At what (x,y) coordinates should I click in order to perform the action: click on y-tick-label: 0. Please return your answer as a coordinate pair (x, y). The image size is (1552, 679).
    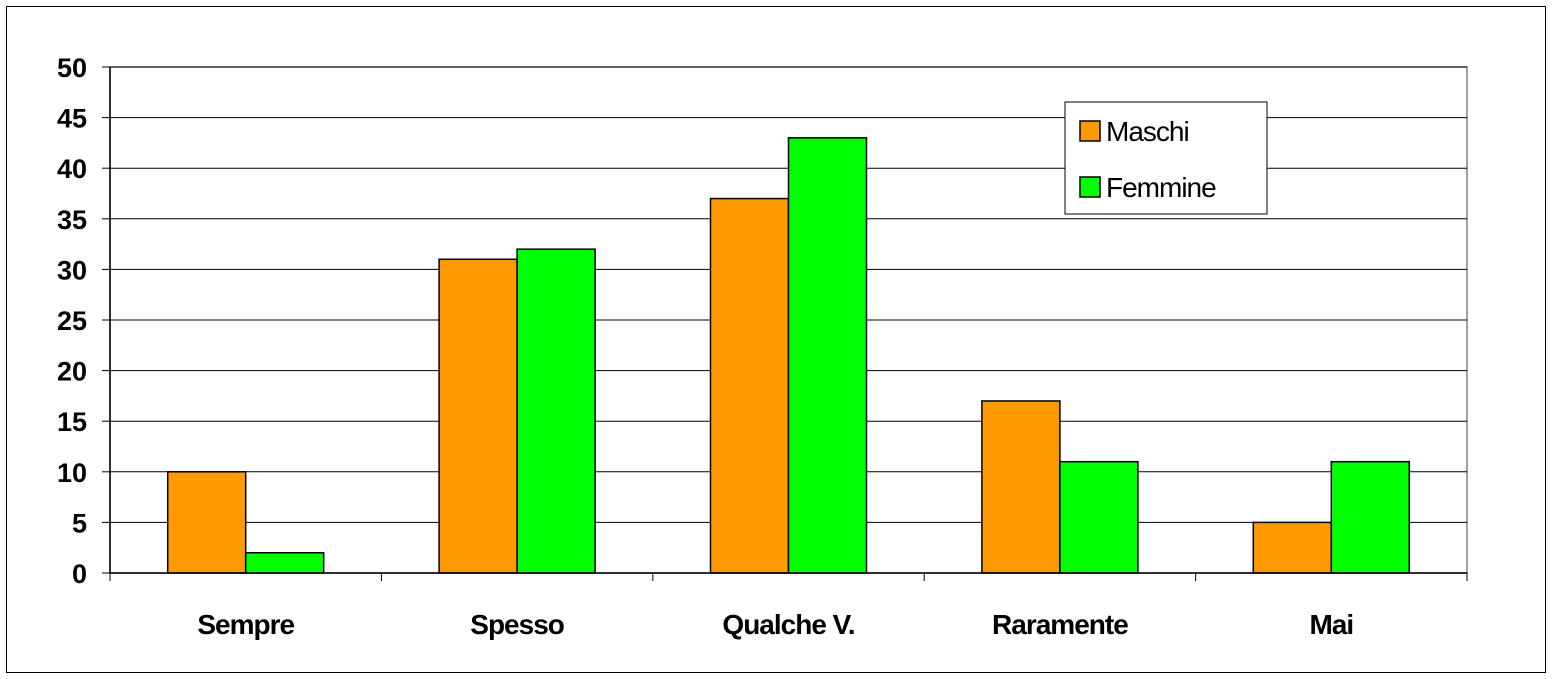
    Looking at the image, I should click on (79, 574).